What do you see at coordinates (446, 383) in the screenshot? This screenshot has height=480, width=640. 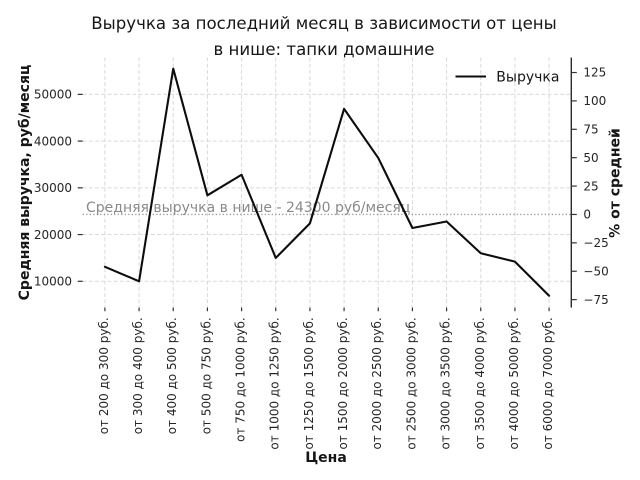 I see `x-tick-label: от 3000 до 3500 руб.` at bounding box center [446, 383].